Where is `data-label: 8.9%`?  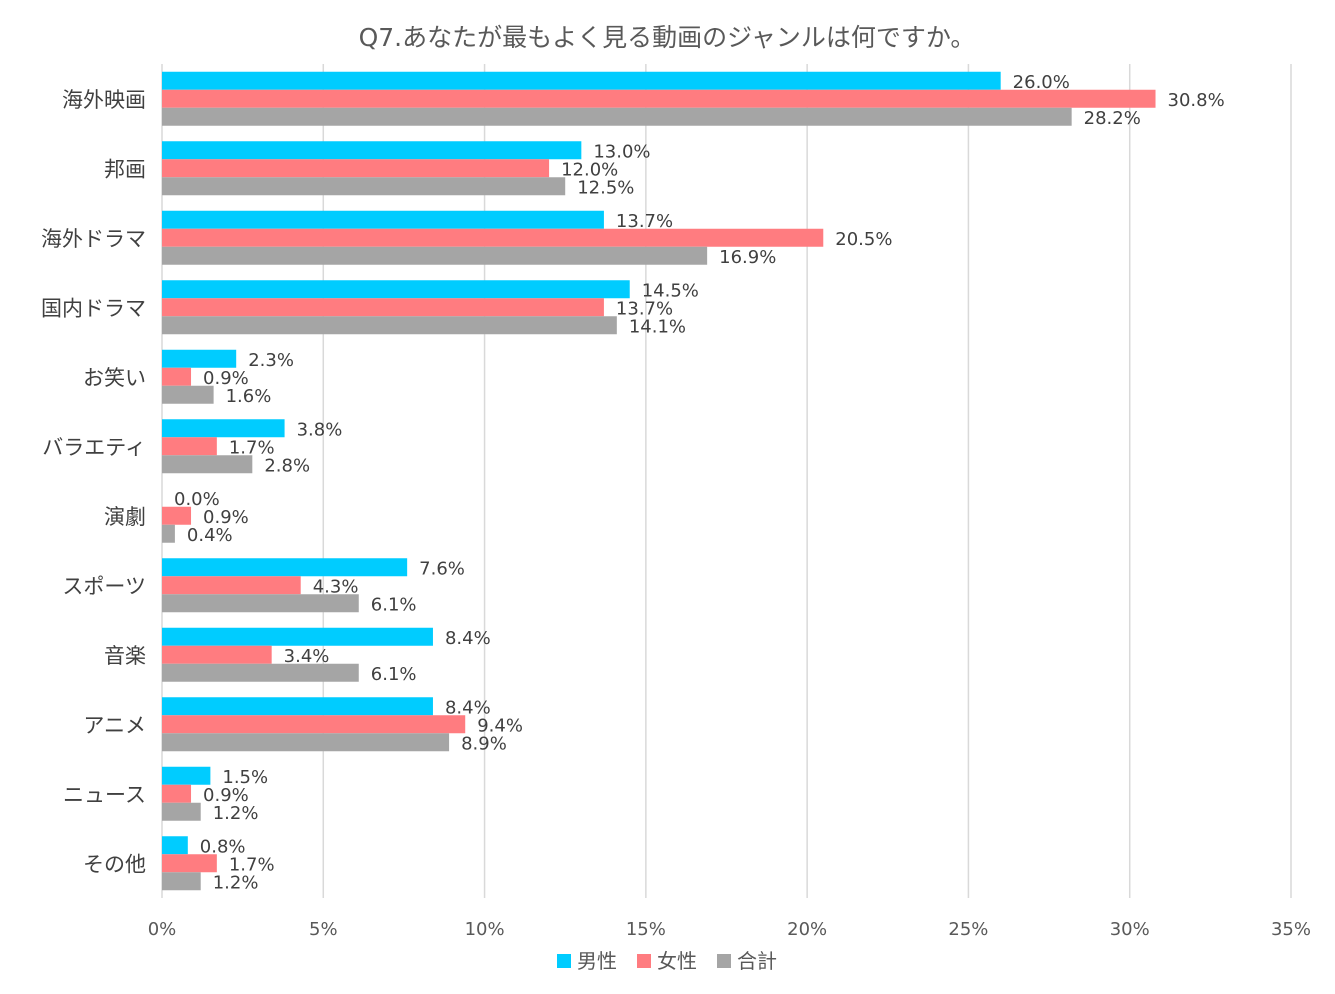
data-label: 8.9% is located at coordinates (484, 743).